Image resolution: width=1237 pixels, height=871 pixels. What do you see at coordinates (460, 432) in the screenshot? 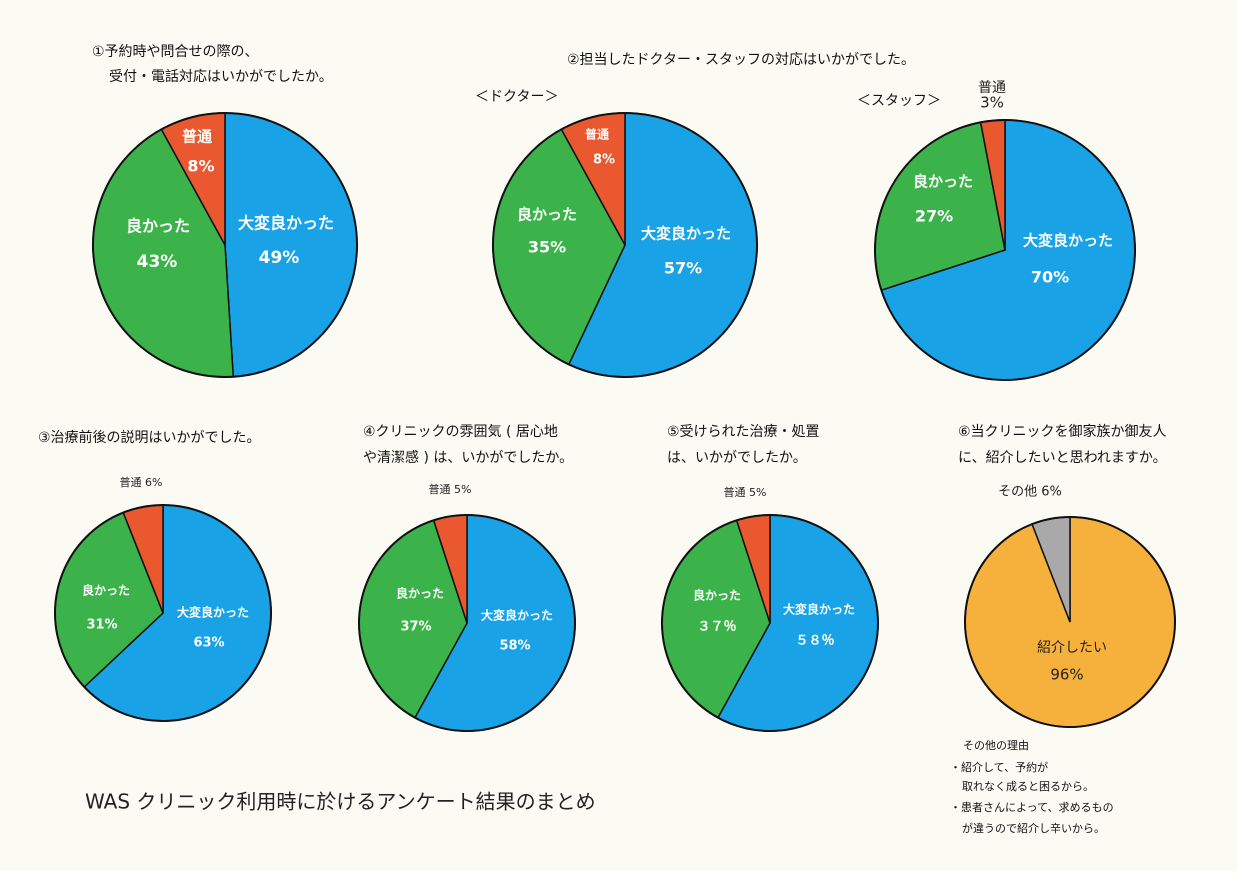
I see `chart-title: ④クリニックの雰囲気 ( 居心地` at bounding box center [460, 432].